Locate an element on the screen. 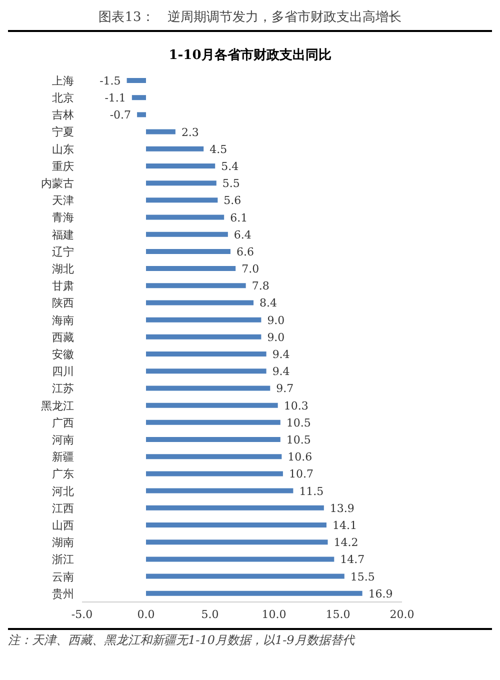  y-tick-label: 江苏 is located at coordinates (63, 389).